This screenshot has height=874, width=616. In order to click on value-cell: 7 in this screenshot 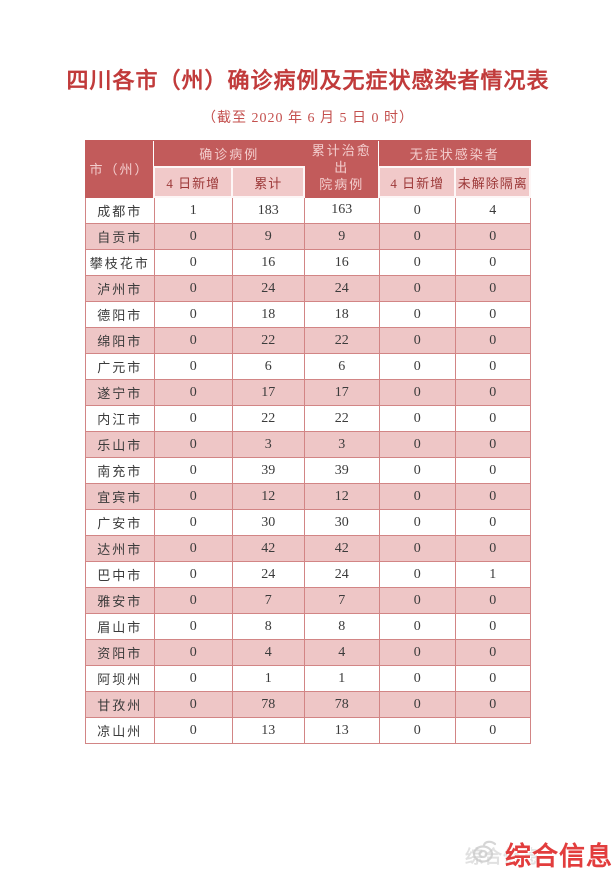, I will do `click(268, 600)`.